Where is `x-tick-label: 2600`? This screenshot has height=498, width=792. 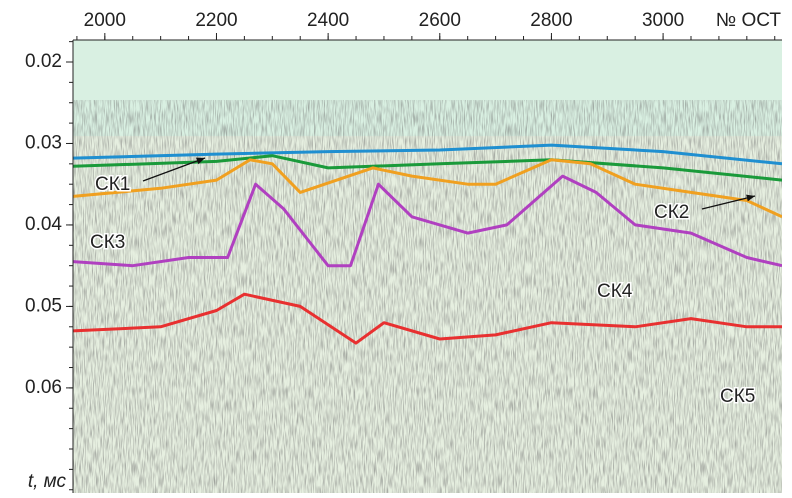 x-tick-label: 2600 is located at coordinates (440, 20).